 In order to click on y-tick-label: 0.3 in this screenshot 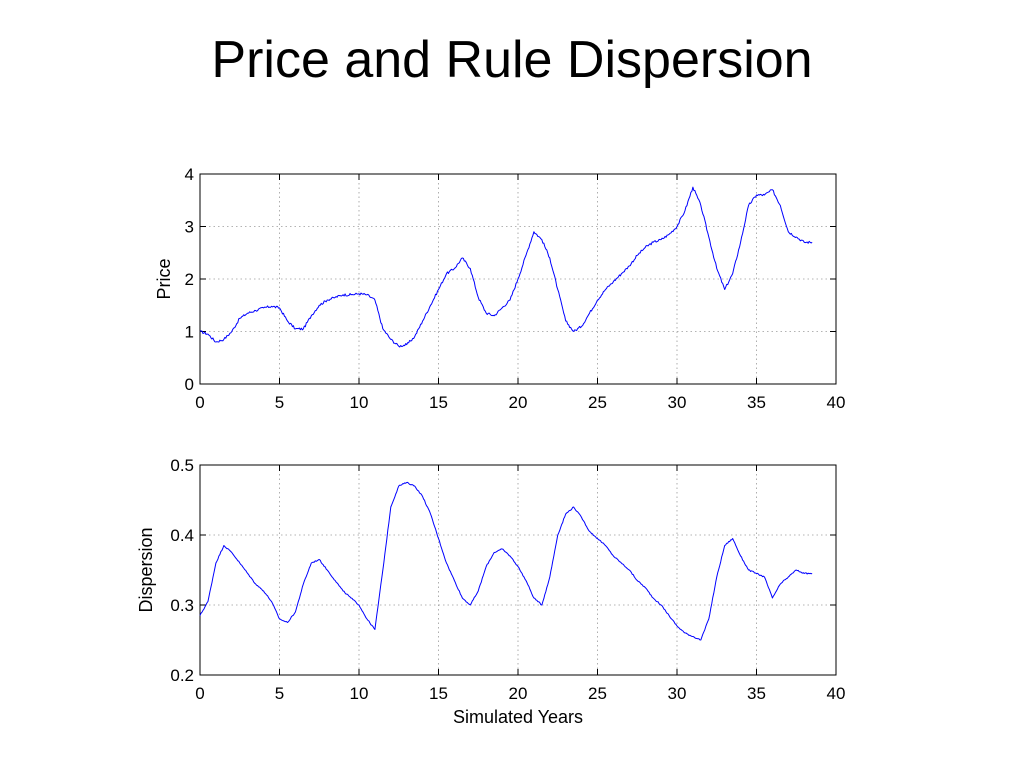, I will do `click(182, 605)`.